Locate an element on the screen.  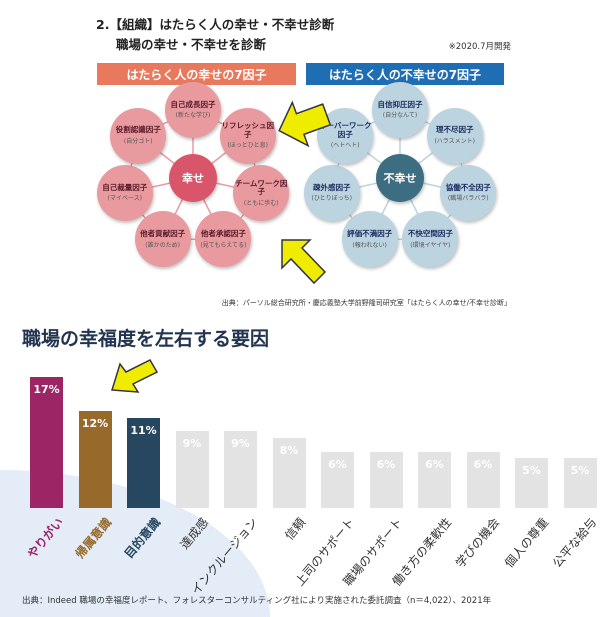
factor-name: 疎外感因子 is located at coordinates (332, 187).